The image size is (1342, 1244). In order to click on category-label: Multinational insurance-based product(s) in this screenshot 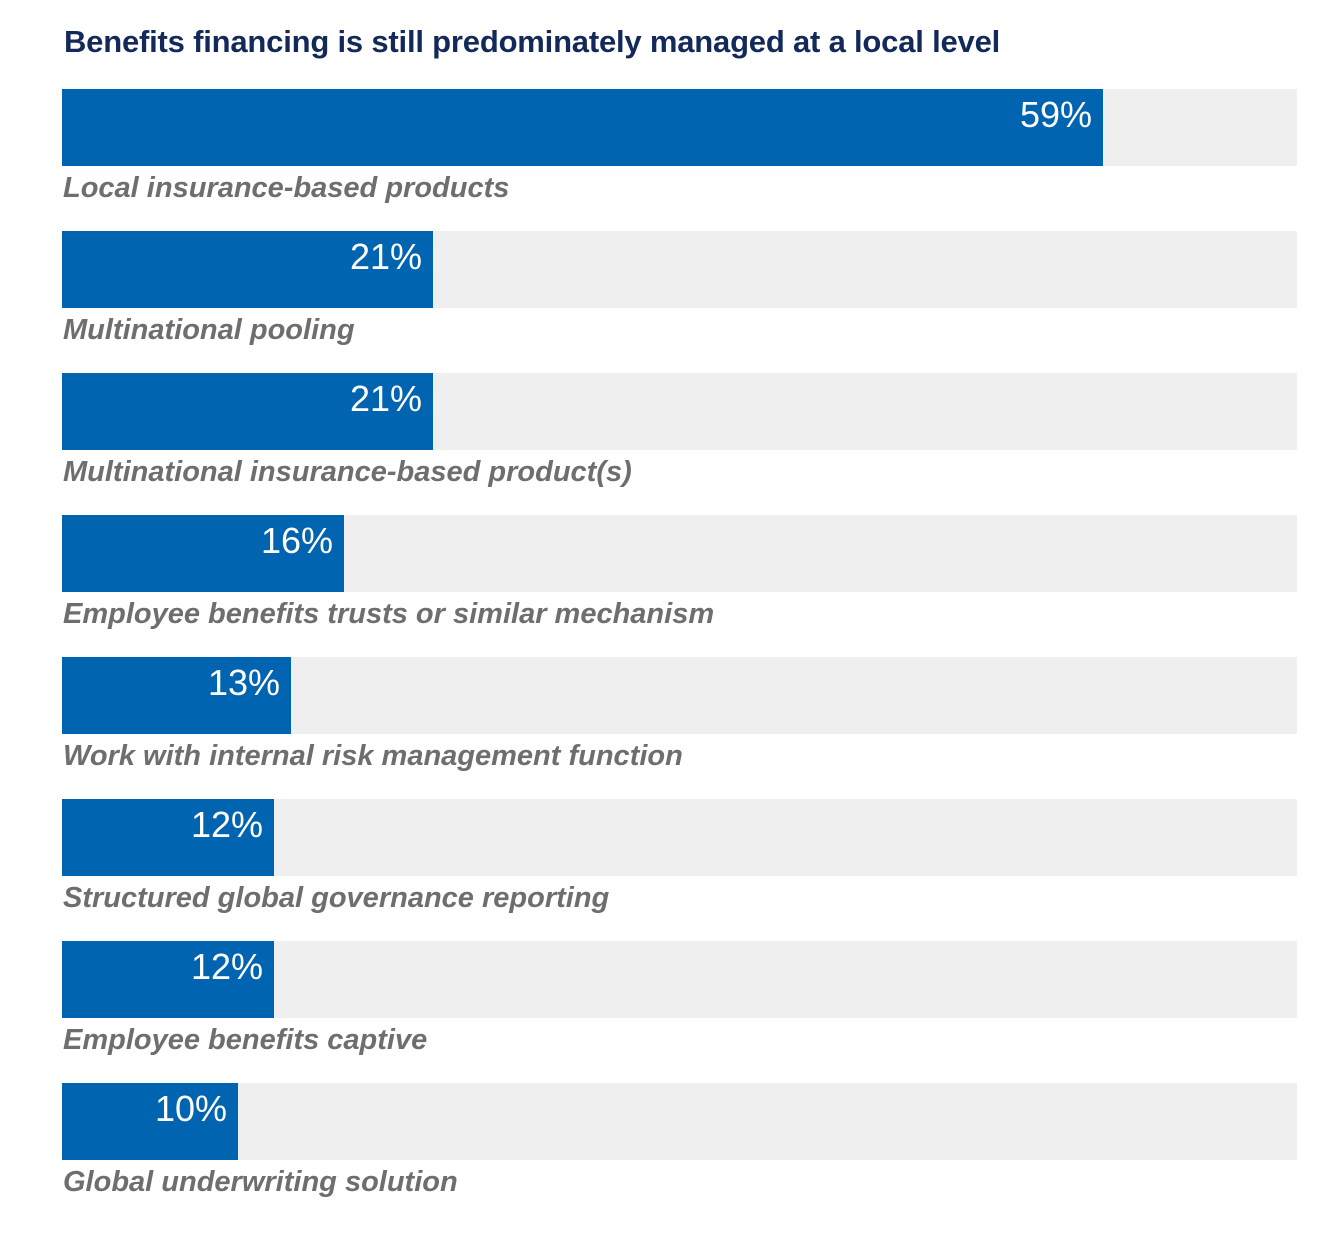, I will do `click(347, 472)`.